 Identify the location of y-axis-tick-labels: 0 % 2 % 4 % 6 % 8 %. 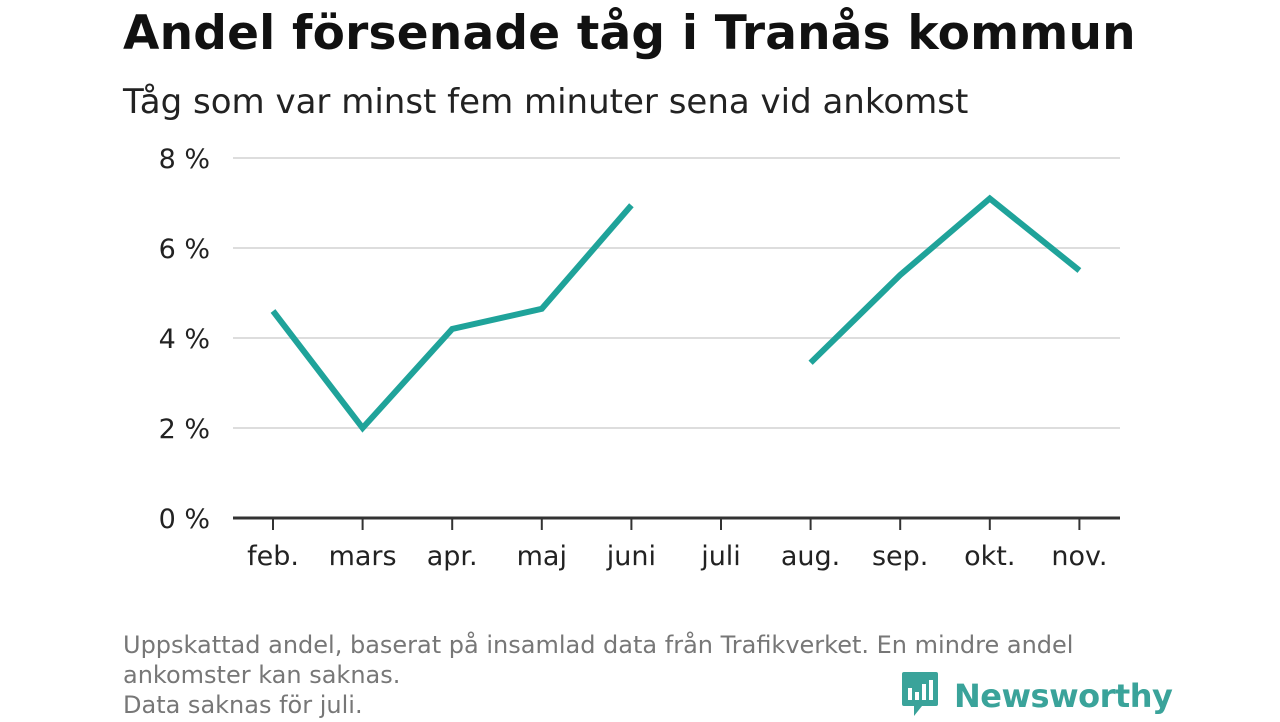
(184, 339).